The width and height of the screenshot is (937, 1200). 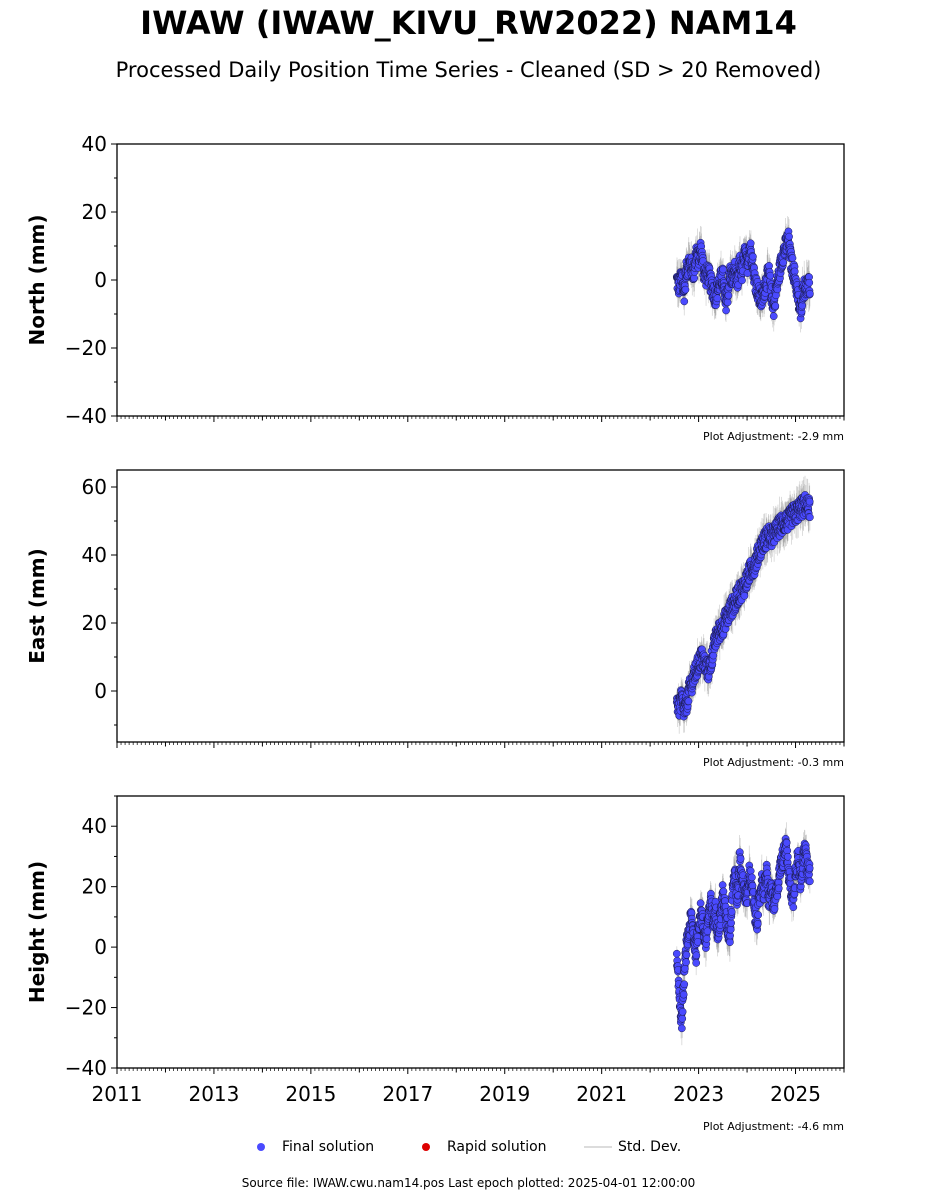 What do you see at coordinates (504, 1094) in the screenshot?
I see `x-tick-label: 2019` at bounding box center [504, 1094].